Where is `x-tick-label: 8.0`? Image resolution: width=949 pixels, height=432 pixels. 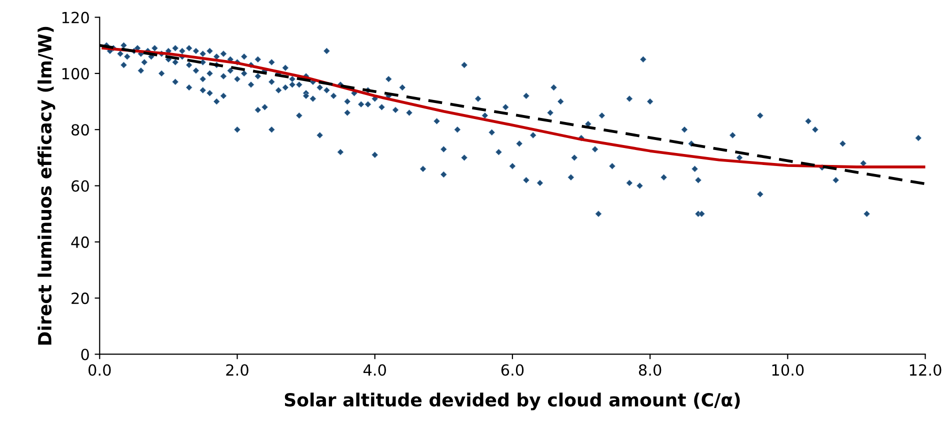 x-tick-label: 8.0 is located at coordinates (650, 370).